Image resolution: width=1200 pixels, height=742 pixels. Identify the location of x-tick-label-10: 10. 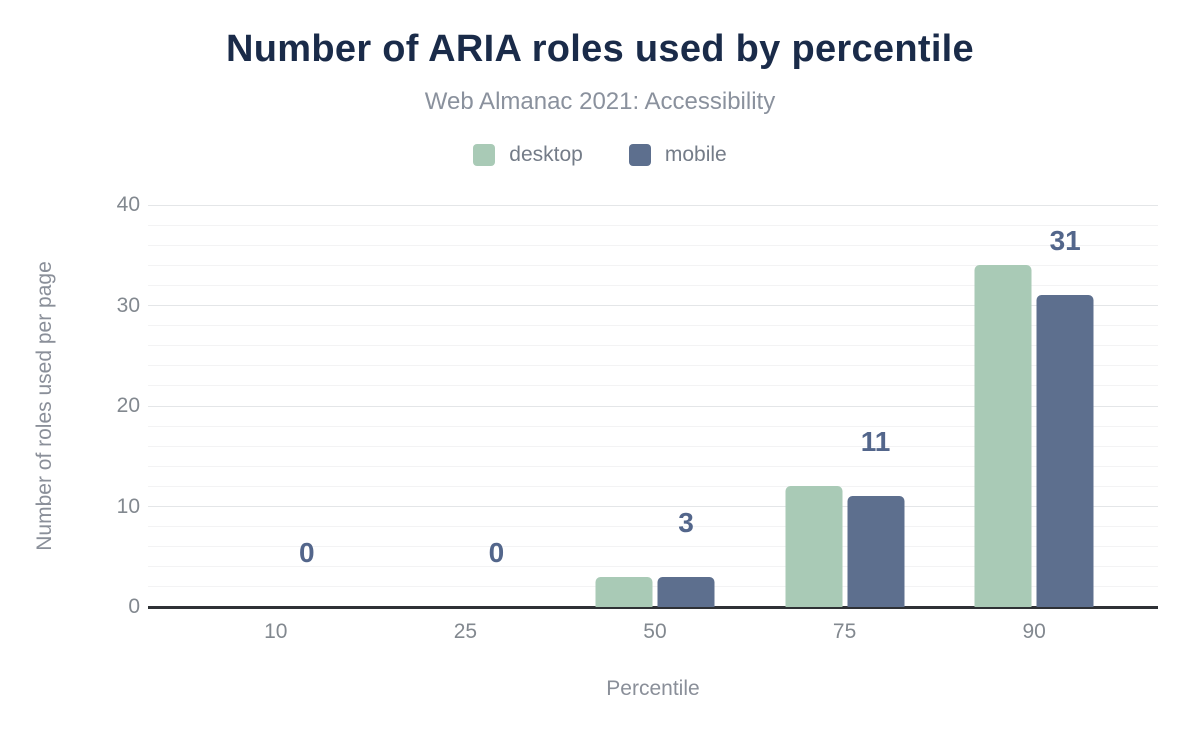
(276, 631).